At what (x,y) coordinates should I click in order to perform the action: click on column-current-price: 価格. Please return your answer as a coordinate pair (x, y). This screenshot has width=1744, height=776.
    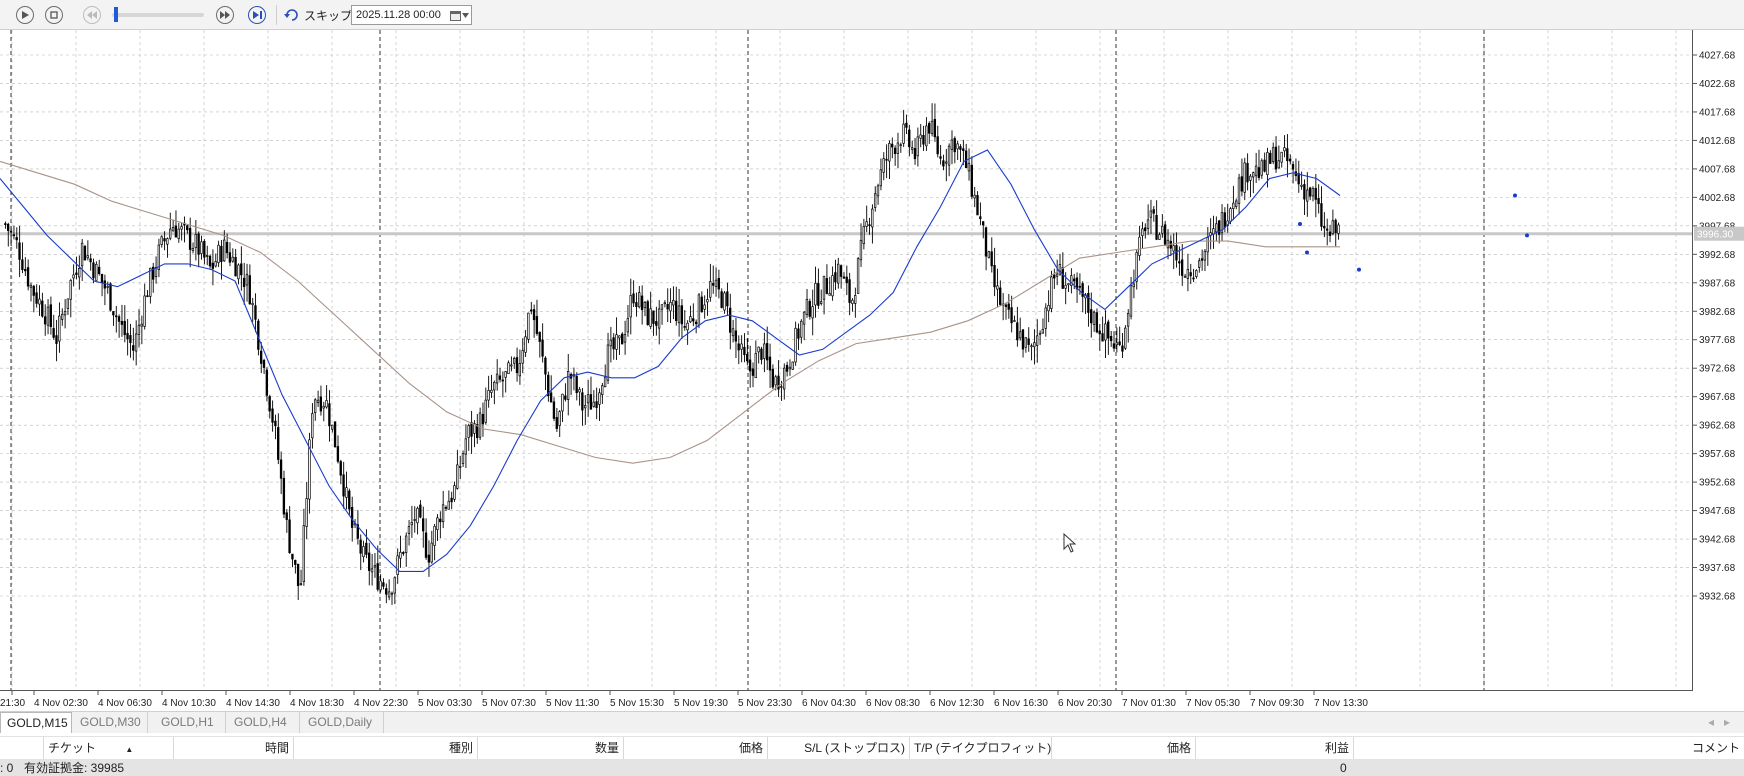
    Looking at the image, I should click on (1124, 748).